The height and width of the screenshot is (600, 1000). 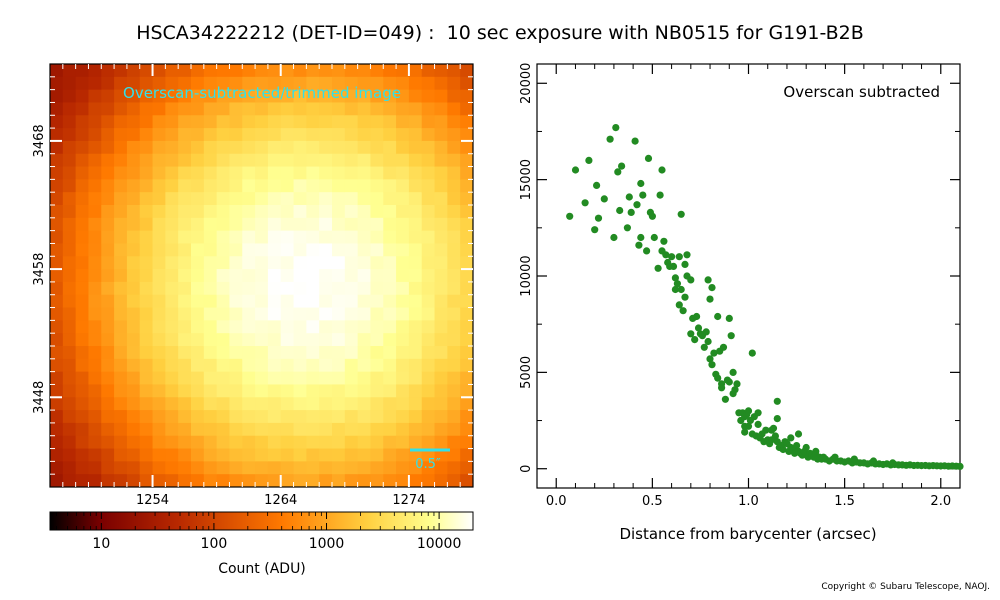 I want to click on scatter-y-tick-label: 0, so click(x=526, y=469).